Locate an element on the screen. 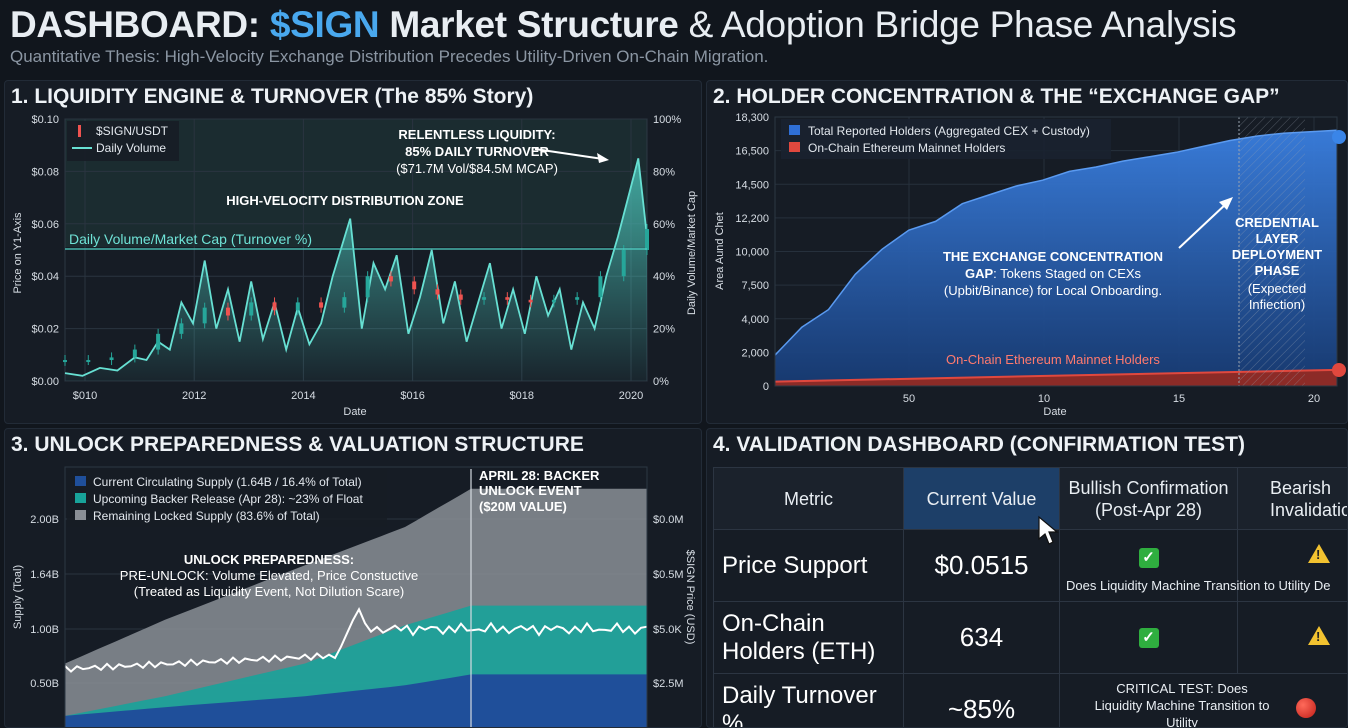 The height and width of the screenshot is (728, 1348). value-cell: $0.0515 is located at coordinates (981, 565).